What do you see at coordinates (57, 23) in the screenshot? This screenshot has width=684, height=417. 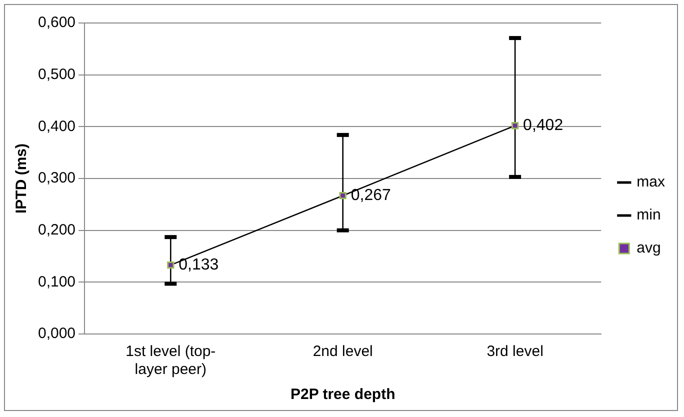 I see `y-tick-label: 0,600` at bounding box center [57, 23].